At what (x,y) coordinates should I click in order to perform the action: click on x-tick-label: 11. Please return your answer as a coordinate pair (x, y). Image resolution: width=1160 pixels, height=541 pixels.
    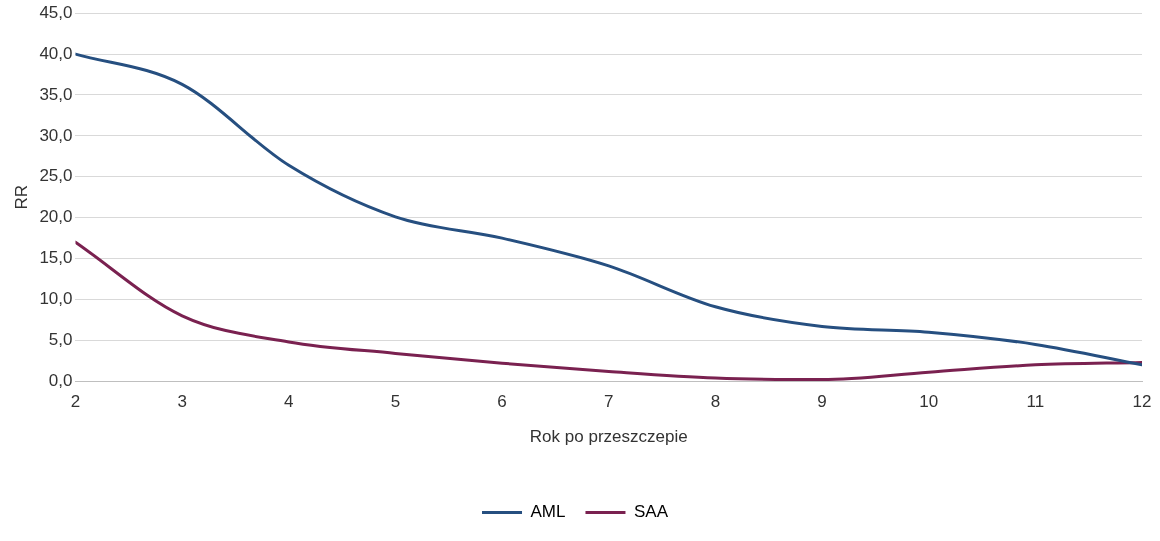
    Looking at the image, I should click on (1035, 402).